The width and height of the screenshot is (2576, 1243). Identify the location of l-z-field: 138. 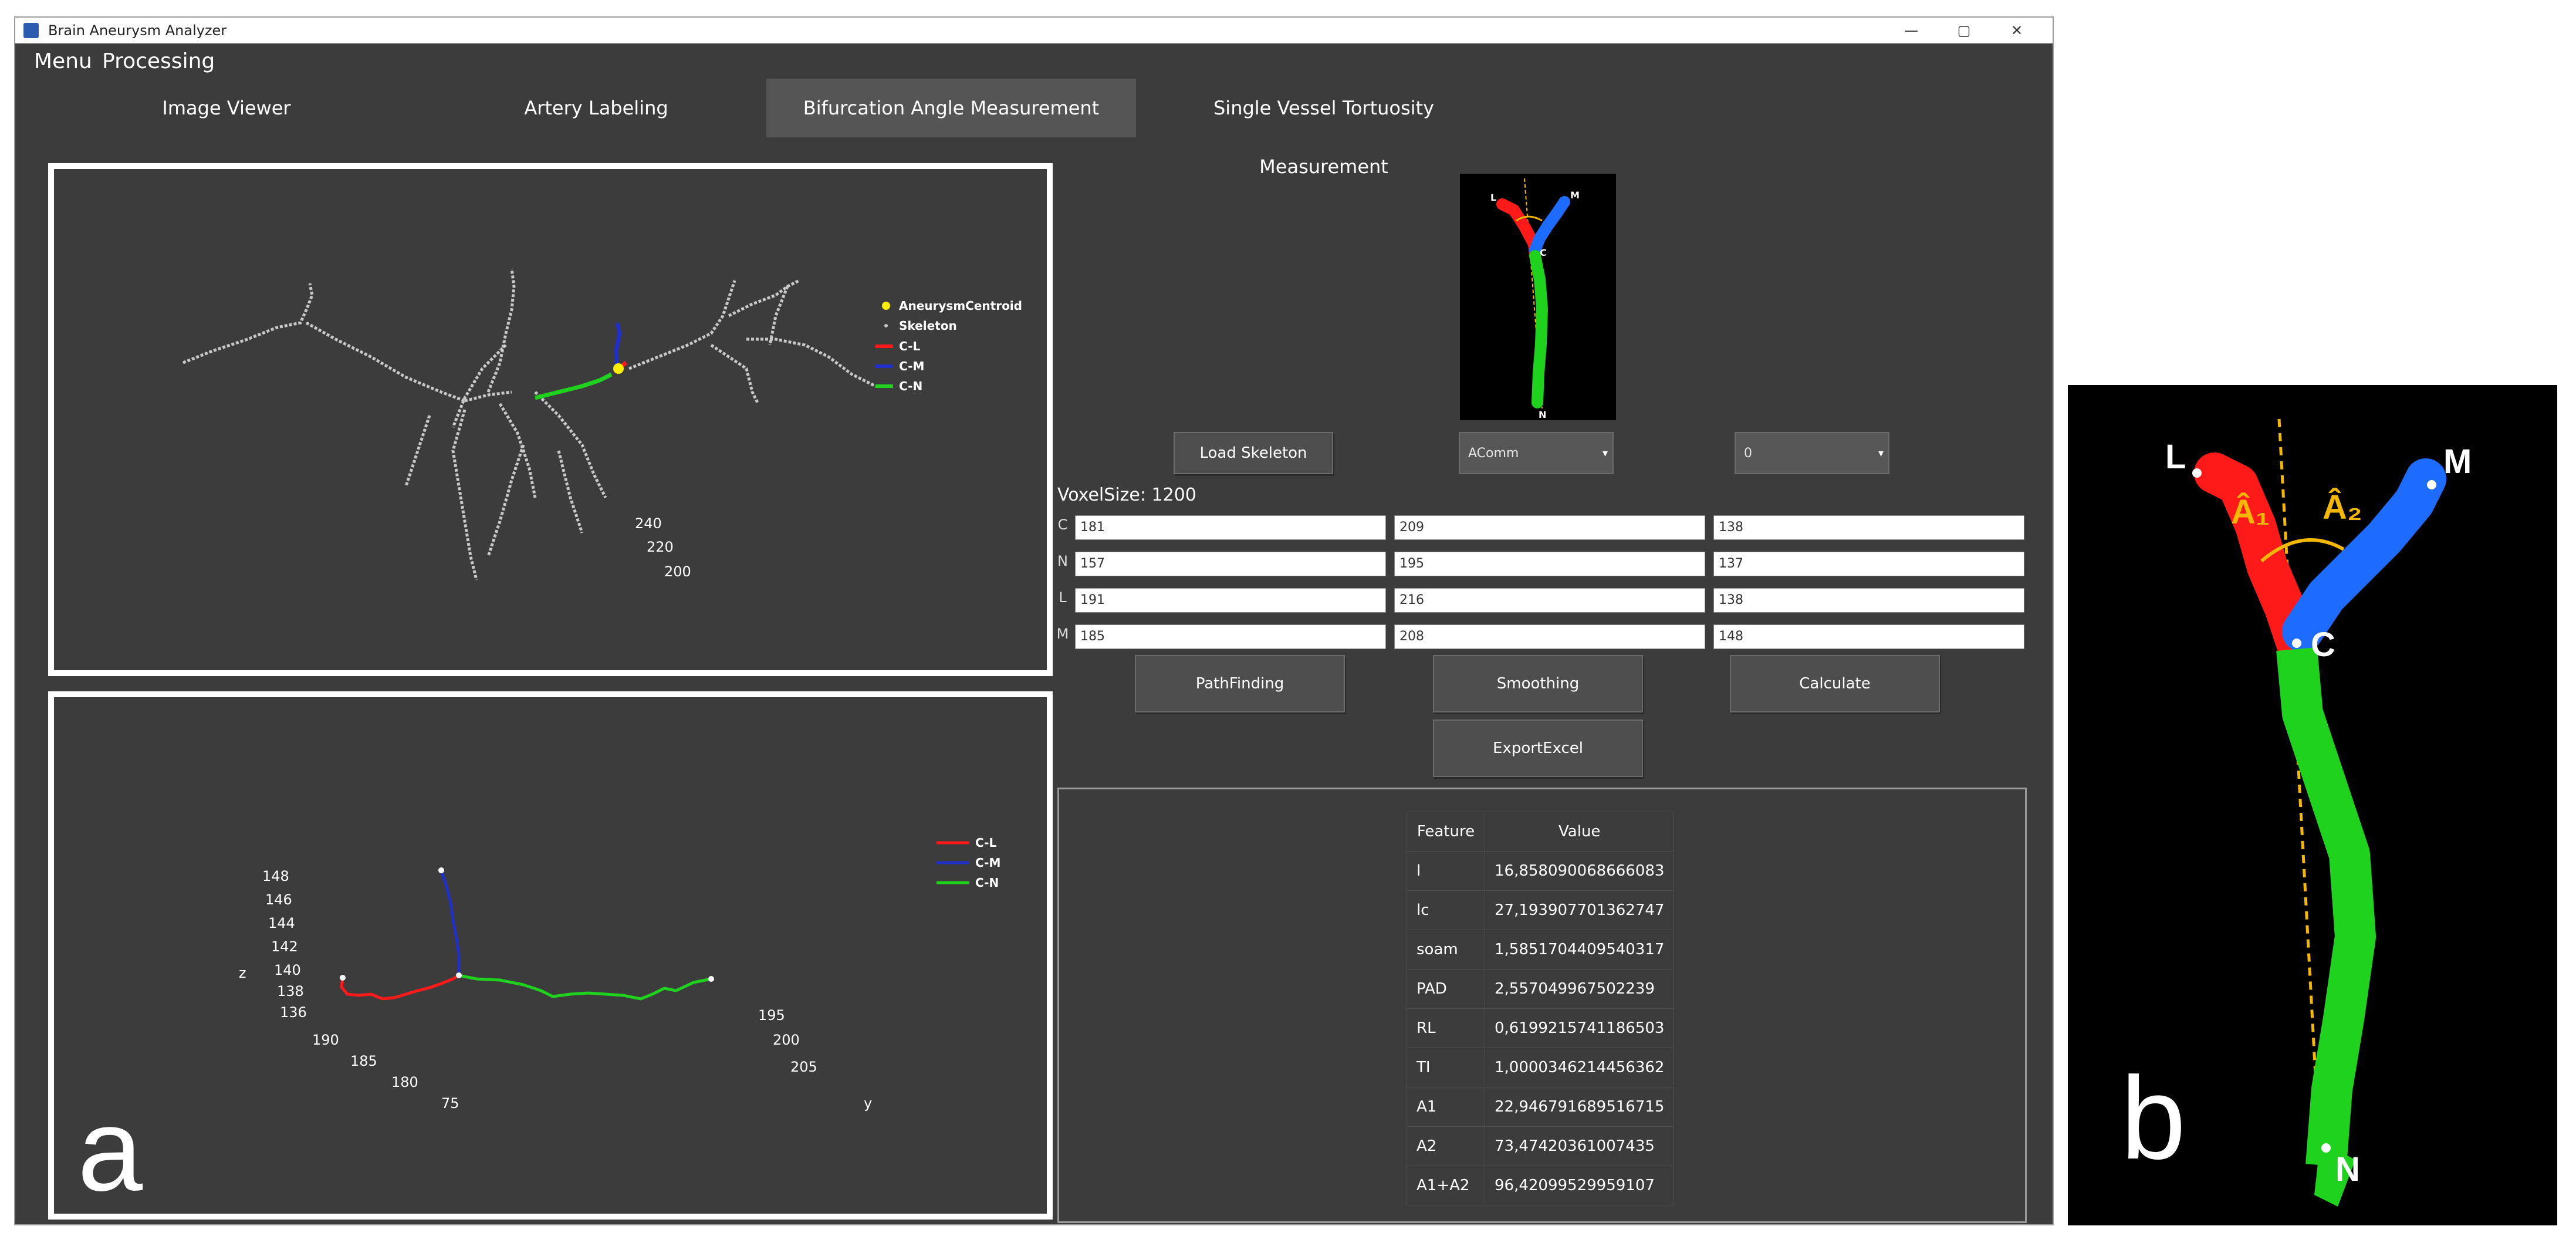
(1868, 600).